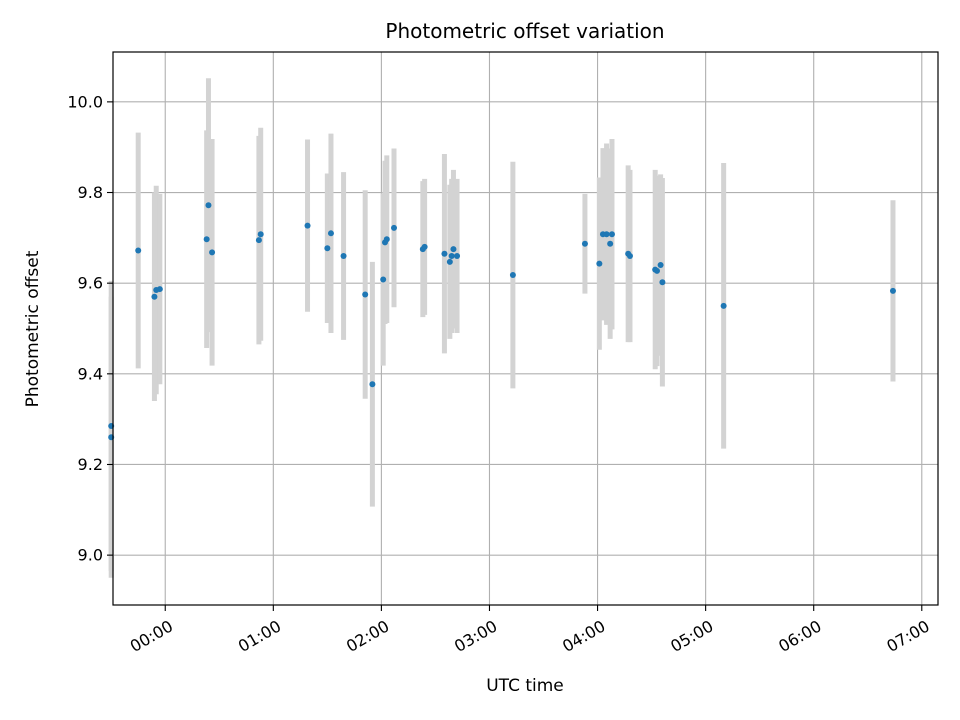  What do you see at coordinates (90, 555) in the screenshot?
I see `y-tick-label: 9.0` at bounding box center [90, 555].